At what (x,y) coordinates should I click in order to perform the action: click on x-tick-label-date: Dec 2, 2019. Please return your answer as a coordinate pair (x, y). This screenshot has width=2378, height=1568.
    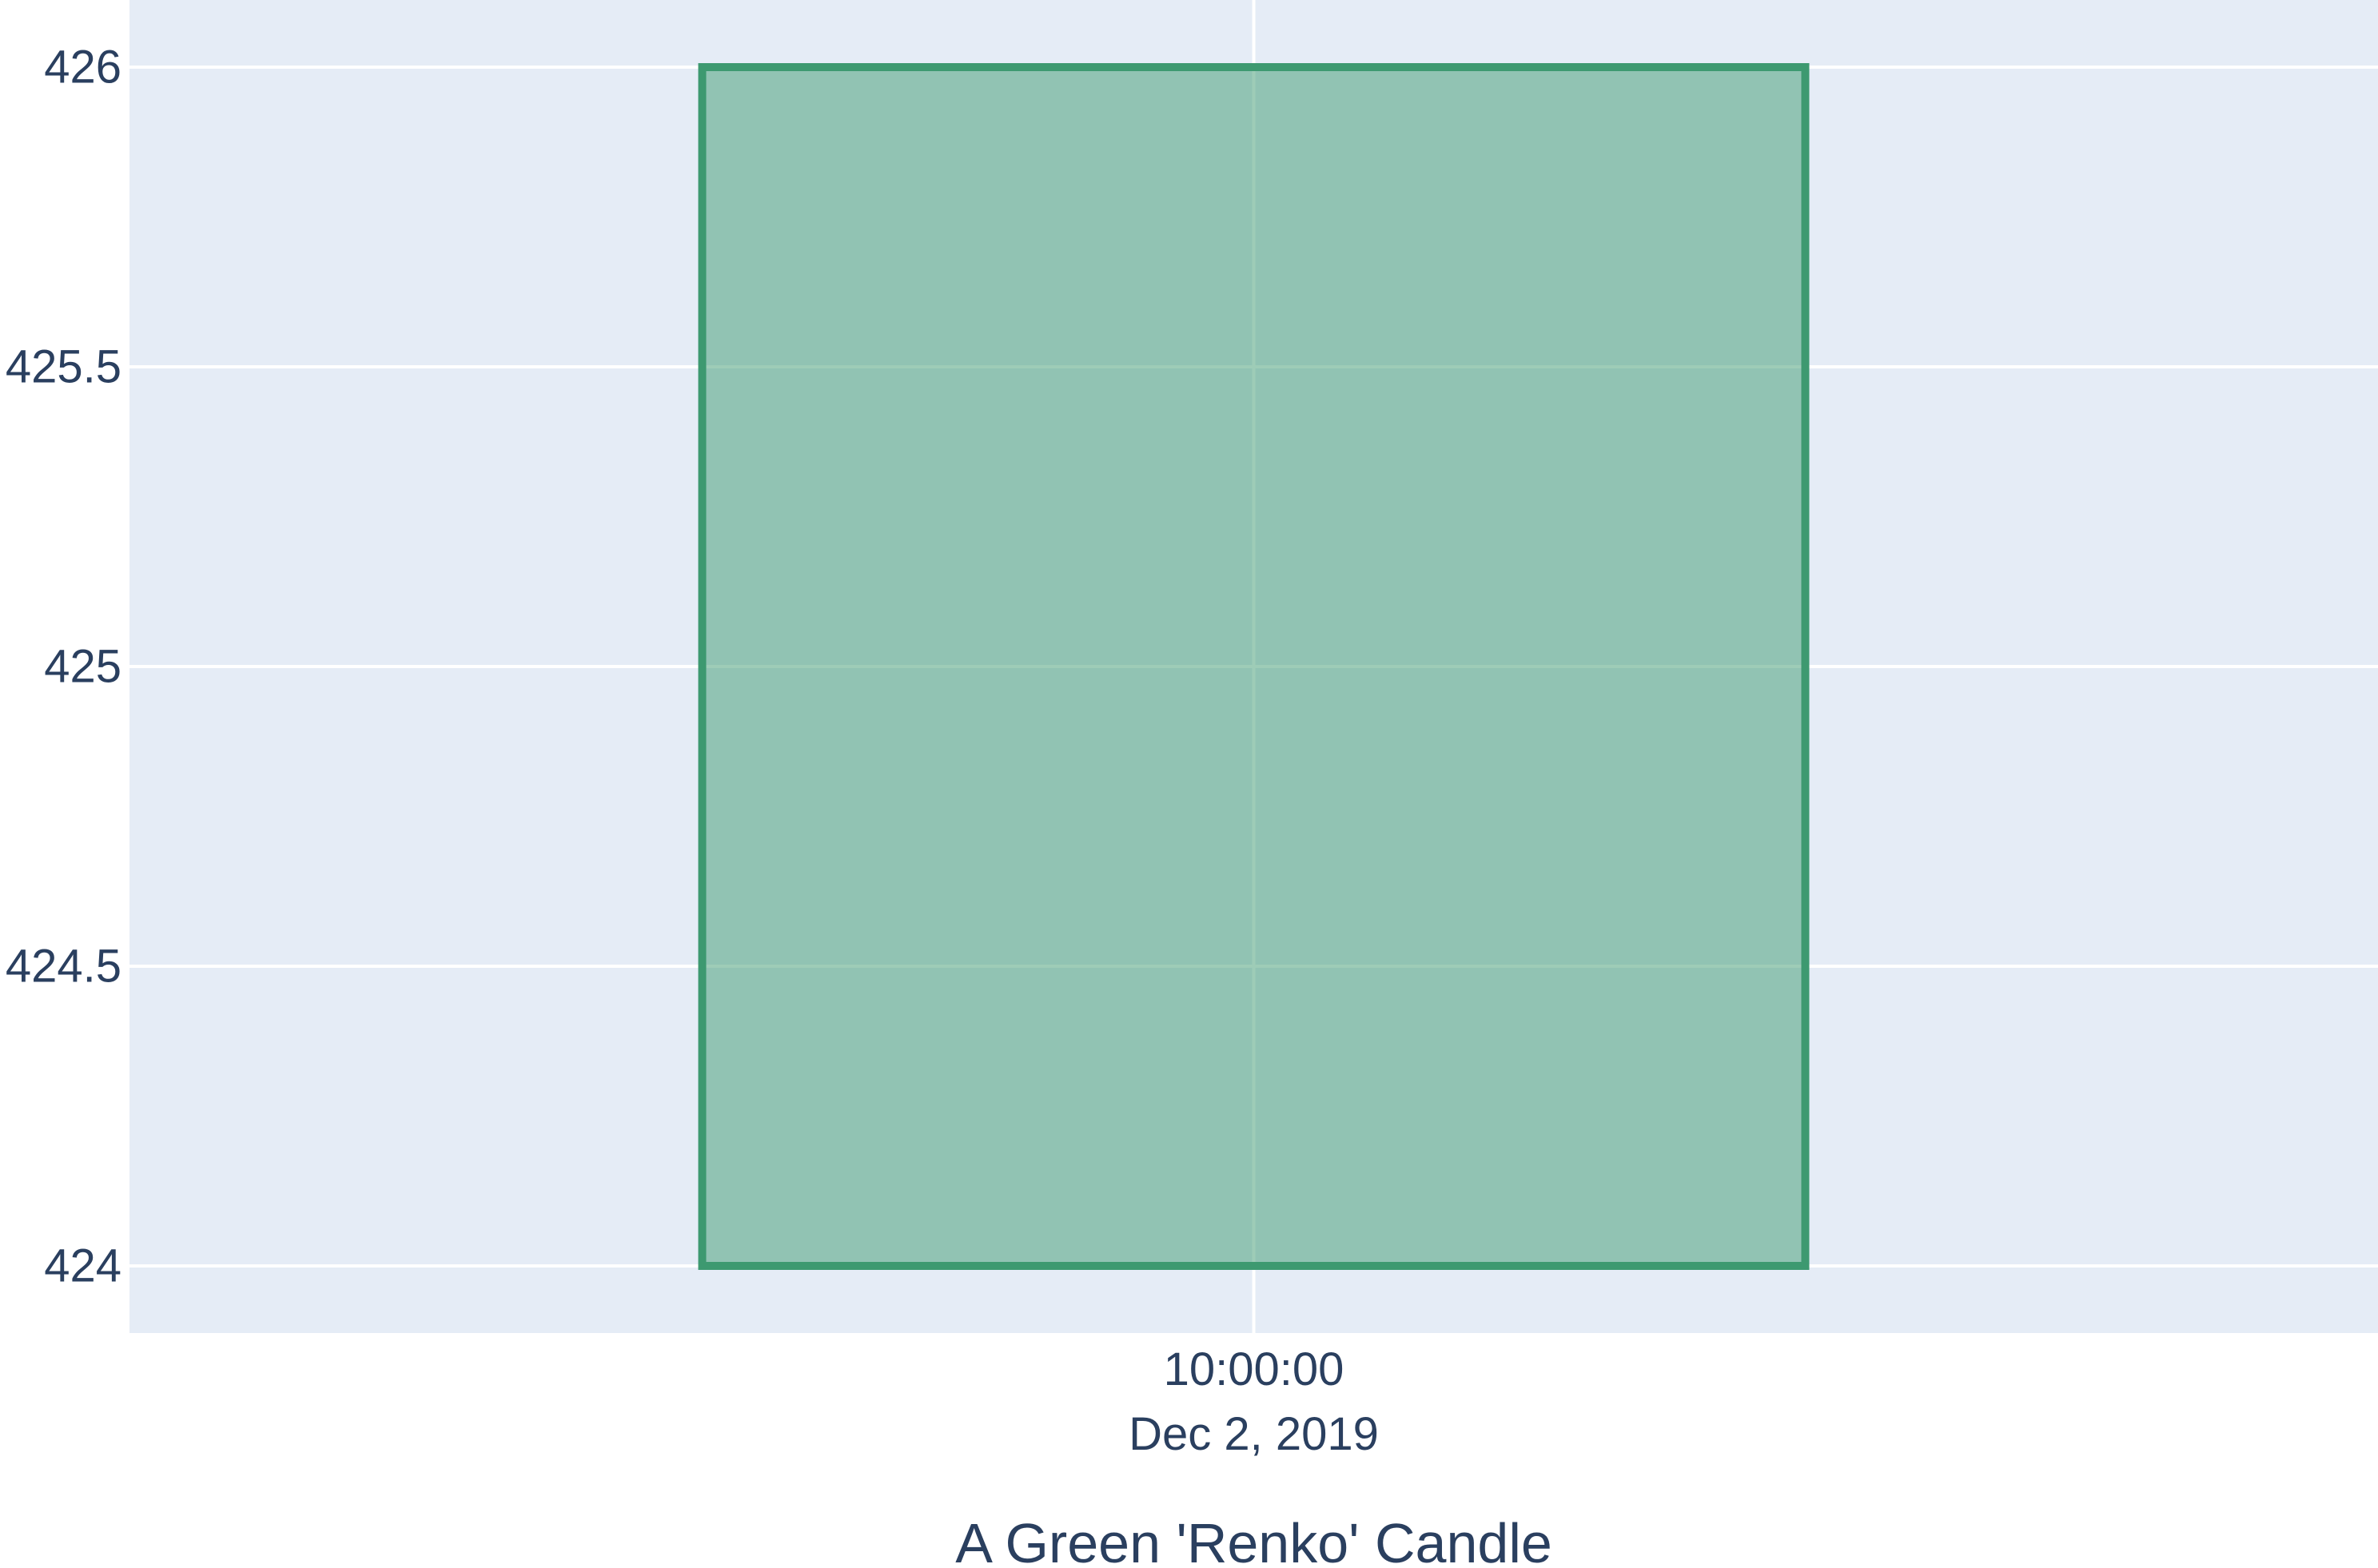
    Looking at the image, I should click on (1254, 1434).